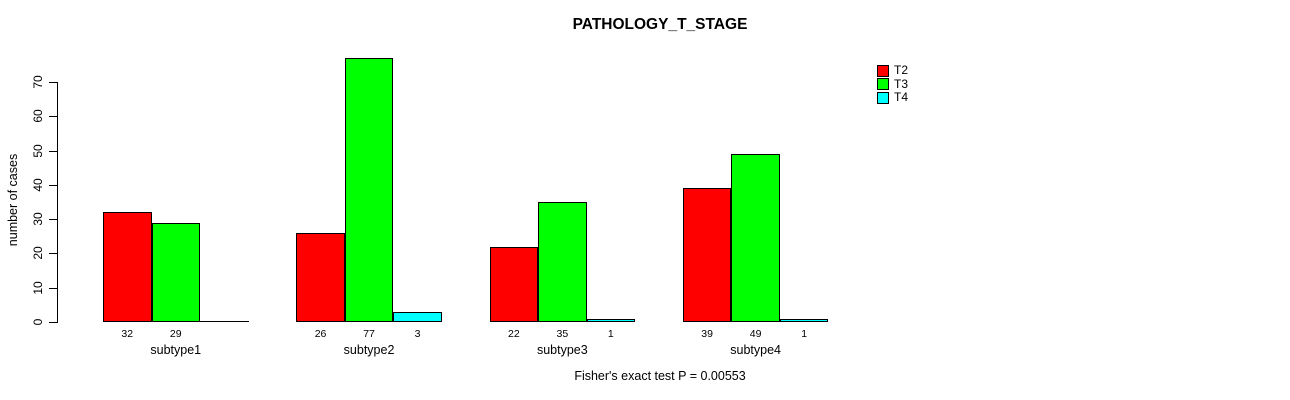  I want to click on category-label: subtype1, so click(176, 350).